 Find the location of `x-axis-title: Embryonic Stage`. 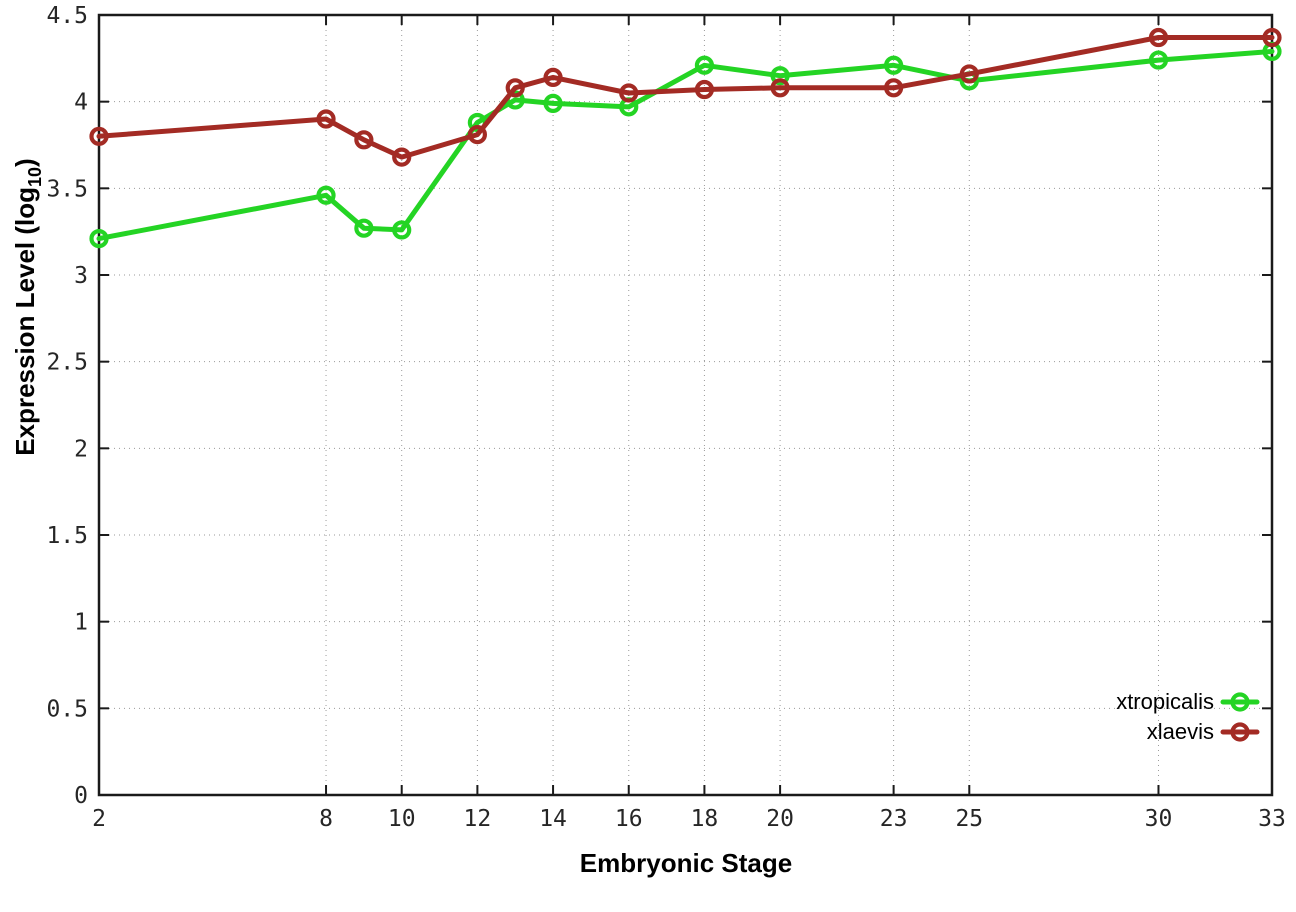

x-axis-title: Embryonic Stage is located at coordinates (686, 863).